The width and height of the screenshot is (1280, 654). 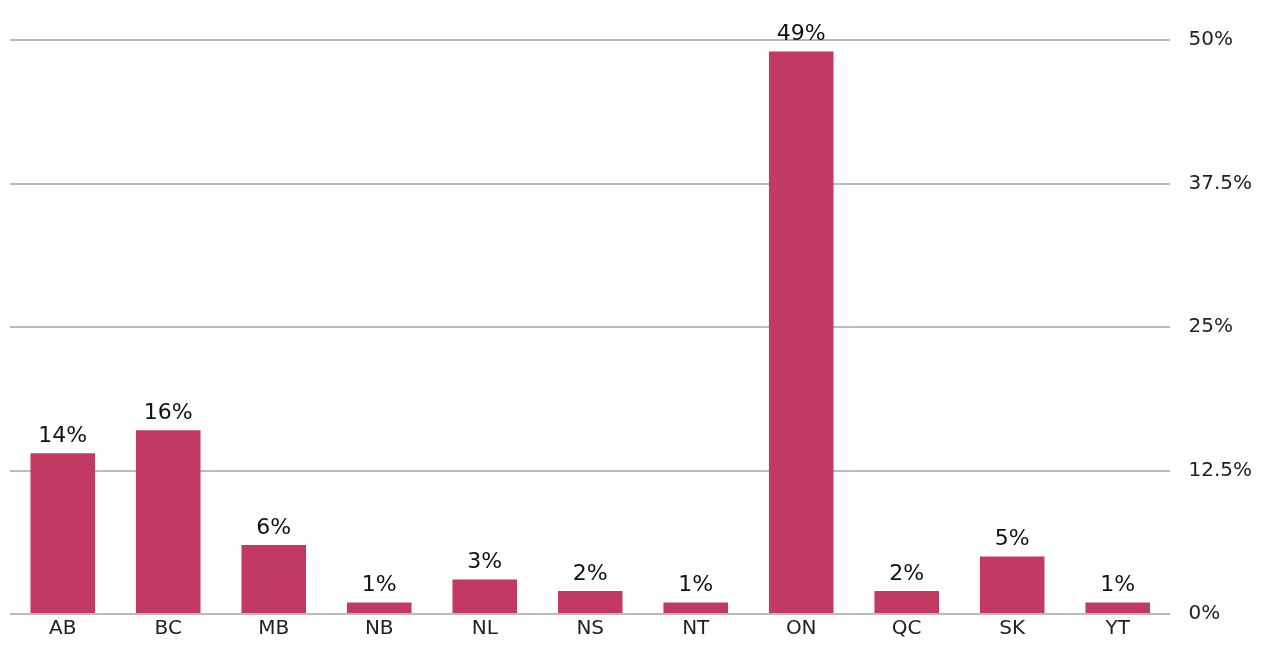 What do you see at coordinates (1013, 627) in the screenshot?
I see `x-tick-label: SK` at bounding box center [1013, 627].